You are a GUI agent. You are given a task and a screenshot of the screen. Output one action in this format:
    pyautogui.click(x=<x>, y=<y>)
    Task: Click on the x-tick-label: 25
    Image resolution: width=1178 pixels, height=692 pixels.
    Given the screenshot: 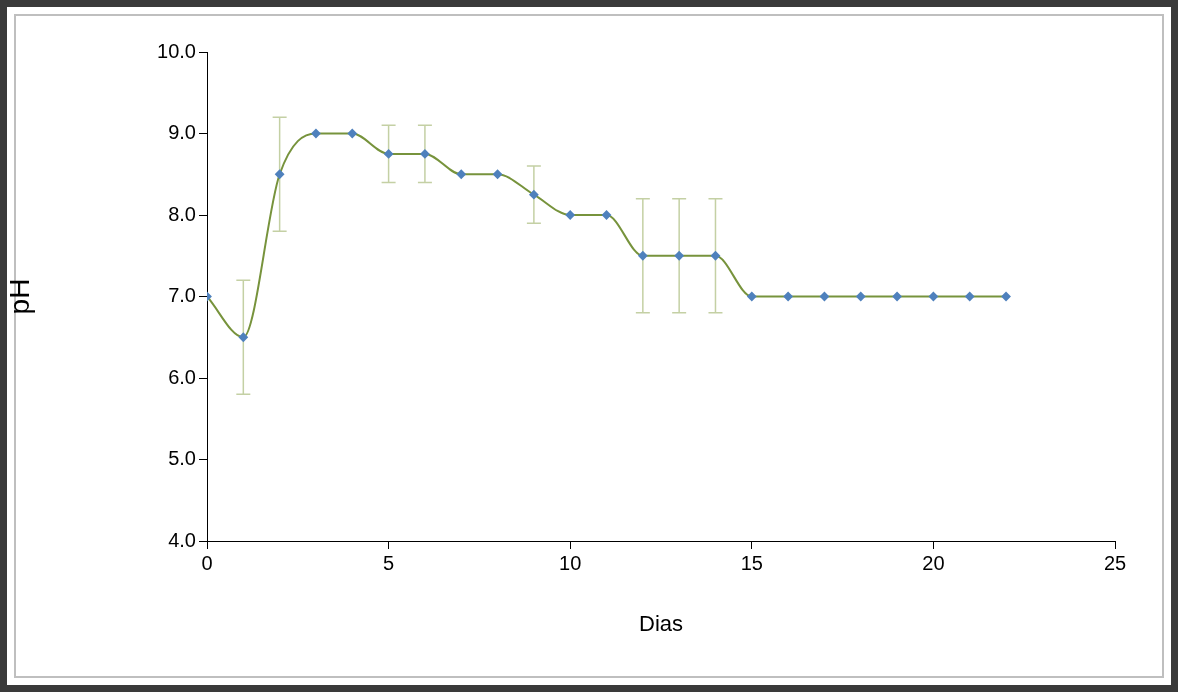 What is the action you would take?
    pyautogui.click(x=1115, y=562)
    